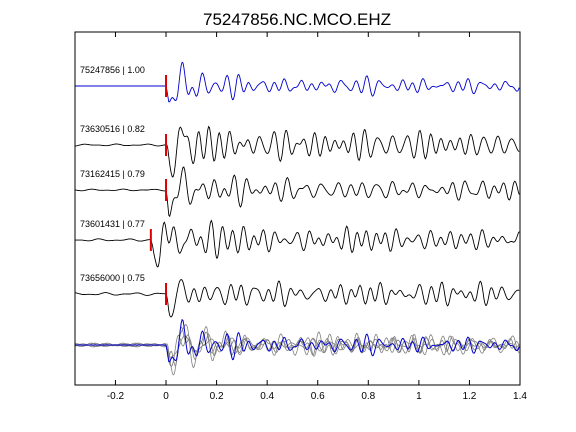  Describe the element at coordinates (297, 19) in the screenshot. I see `chart-title: 75247856.NC.MCO.EHZ` at that location.